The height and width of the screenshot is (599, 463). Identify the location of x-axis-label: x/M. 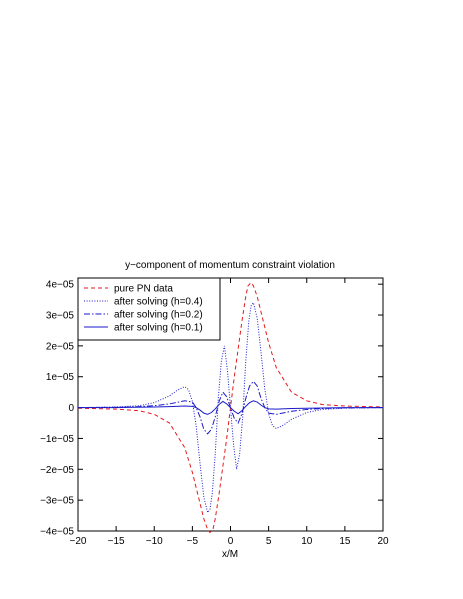
(230, 554).